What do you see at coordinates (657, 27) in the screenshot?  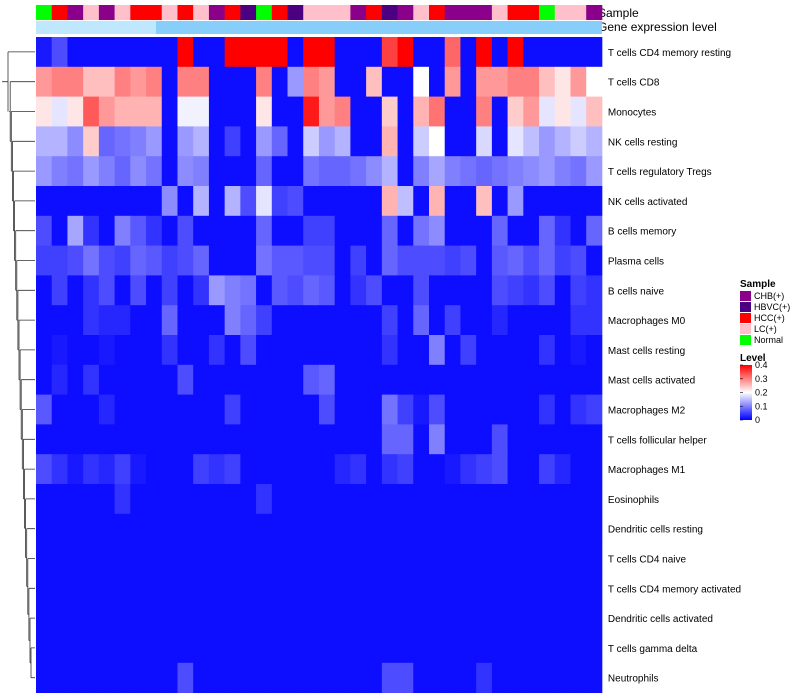 I see `expression-annotation-label: Gene expression level` at bounding box center [657, 27].